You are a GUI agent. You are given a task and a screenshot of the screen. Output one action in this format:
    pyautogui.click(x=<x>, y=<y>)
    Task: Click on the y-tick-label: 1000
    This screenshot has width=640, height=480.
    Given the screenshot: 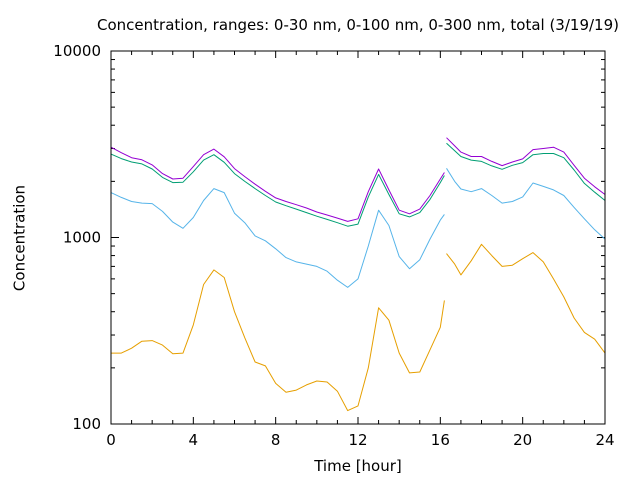 What is the action you would take?
    pyautogui.click(x=82, y=238)
    